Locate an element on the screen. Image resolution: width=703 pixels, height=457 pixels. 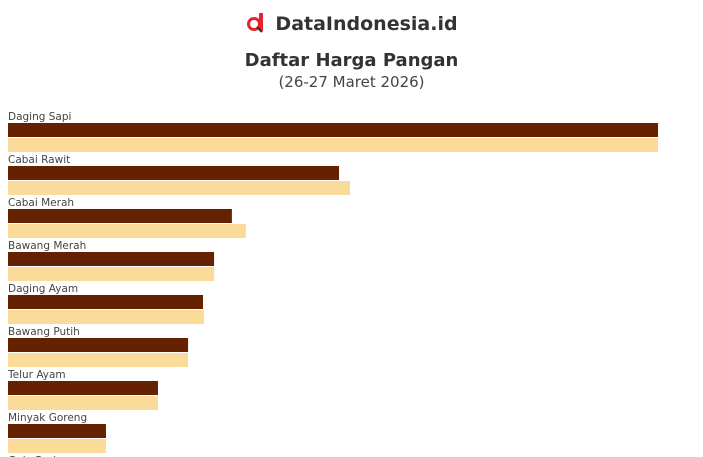
category-label: Minyak Goreng is located at coordinates (47, 418).